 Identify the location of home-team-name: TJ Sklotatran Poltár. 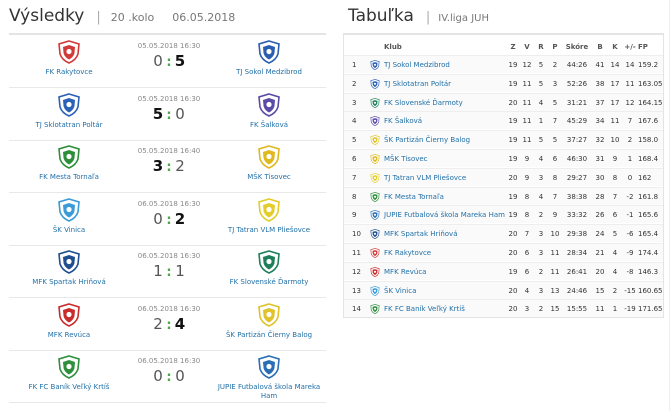
(69, 124).